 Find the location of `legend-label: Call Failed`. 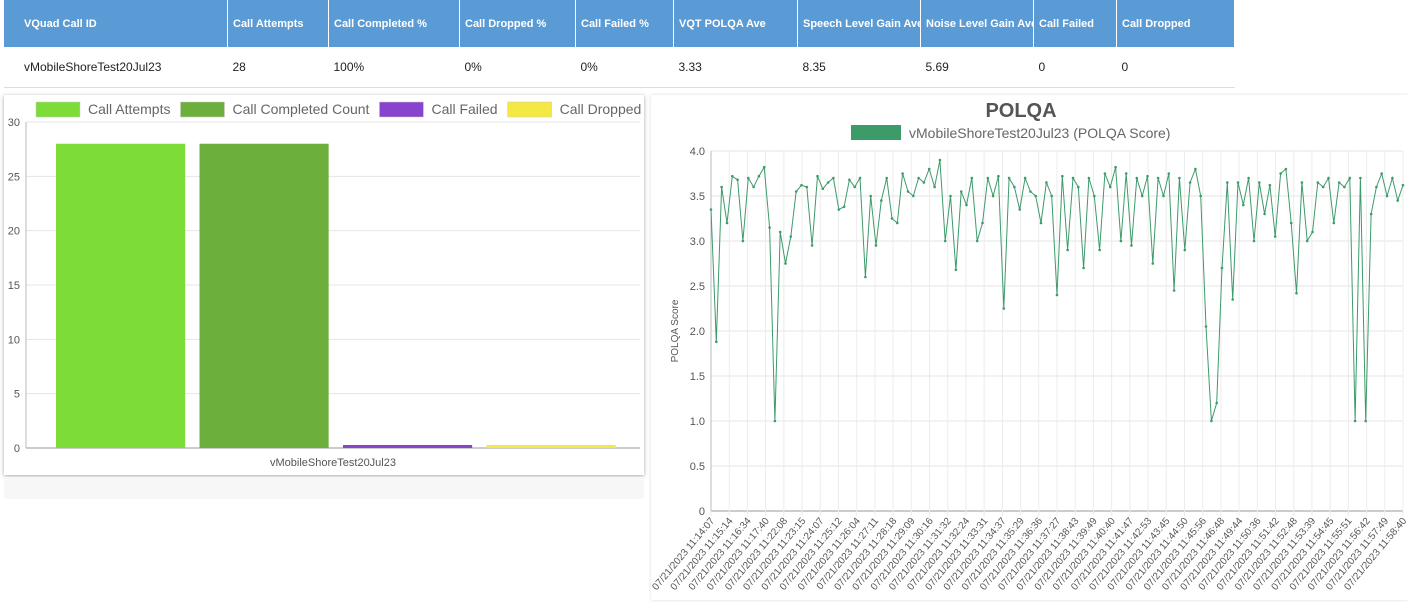

legend-label: Call Failed is located at coordinates (464, 109).